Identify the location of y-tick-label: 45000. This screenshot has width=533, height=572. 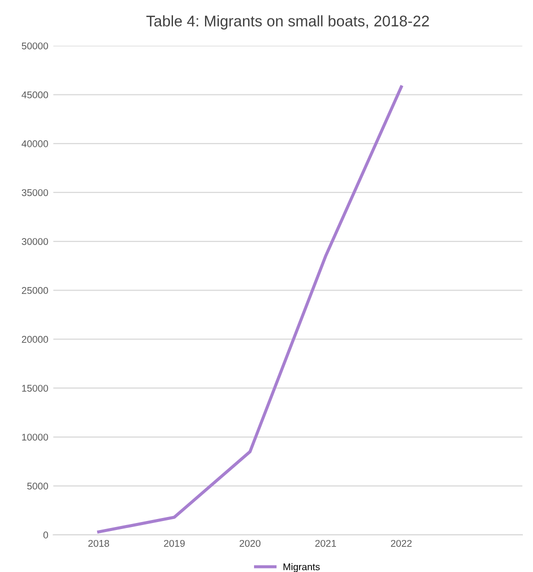
(35, 94).